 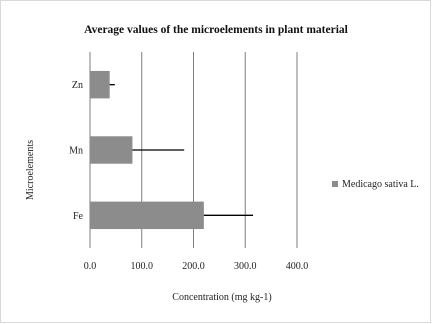 I want to click on y-tick-label: Zn, so click(x=77, y=85).